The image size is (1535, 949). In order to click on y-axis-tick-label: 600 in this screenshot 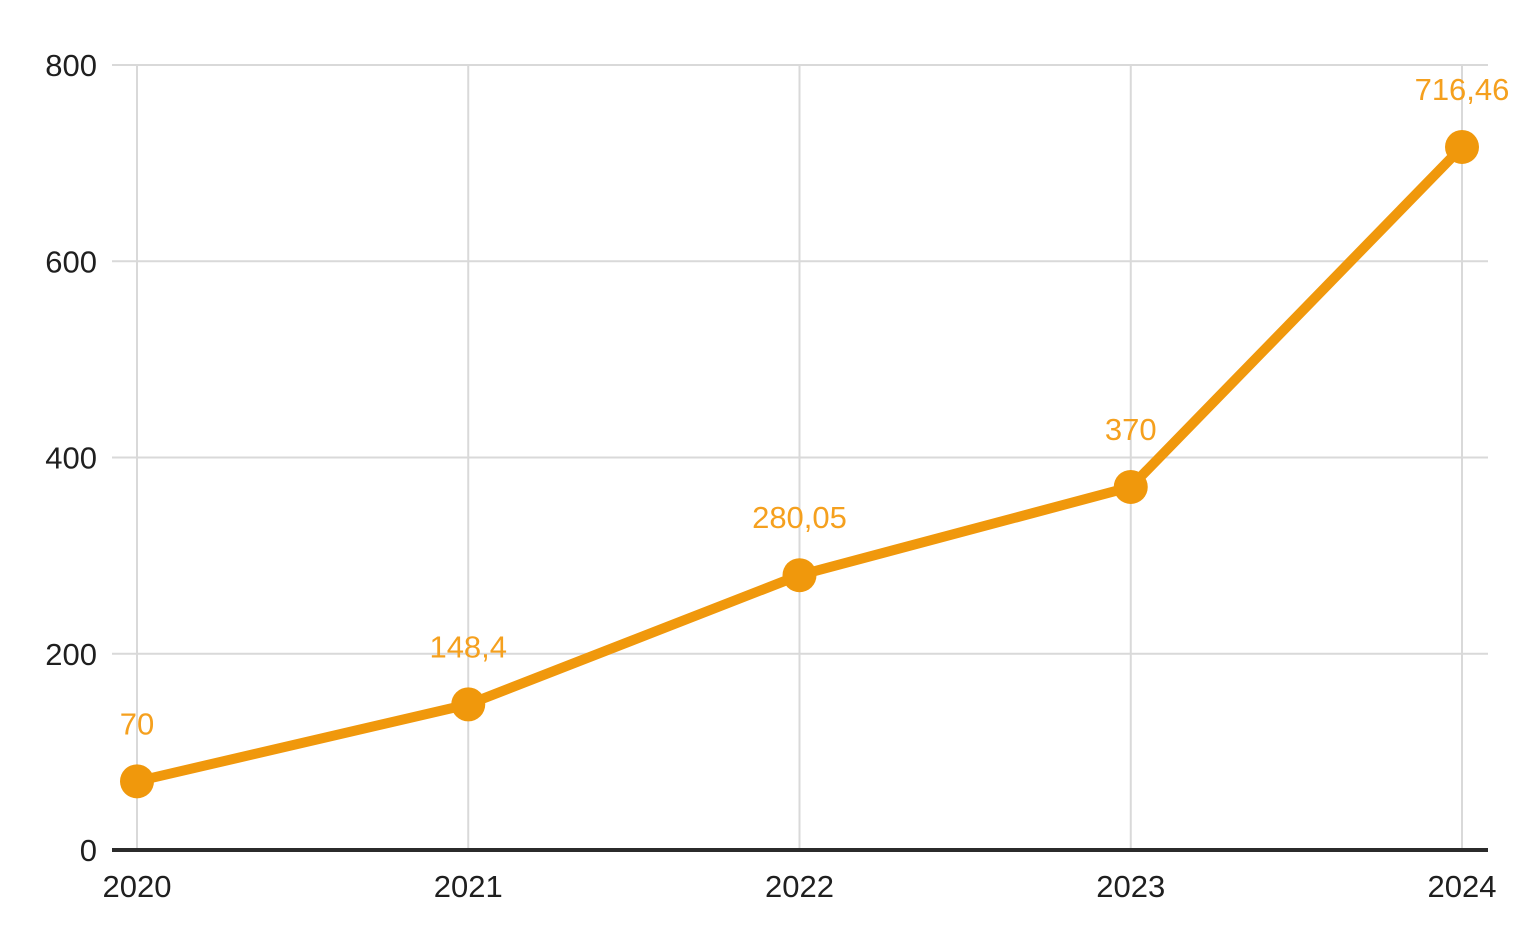, I will do `click(71, 261)`.